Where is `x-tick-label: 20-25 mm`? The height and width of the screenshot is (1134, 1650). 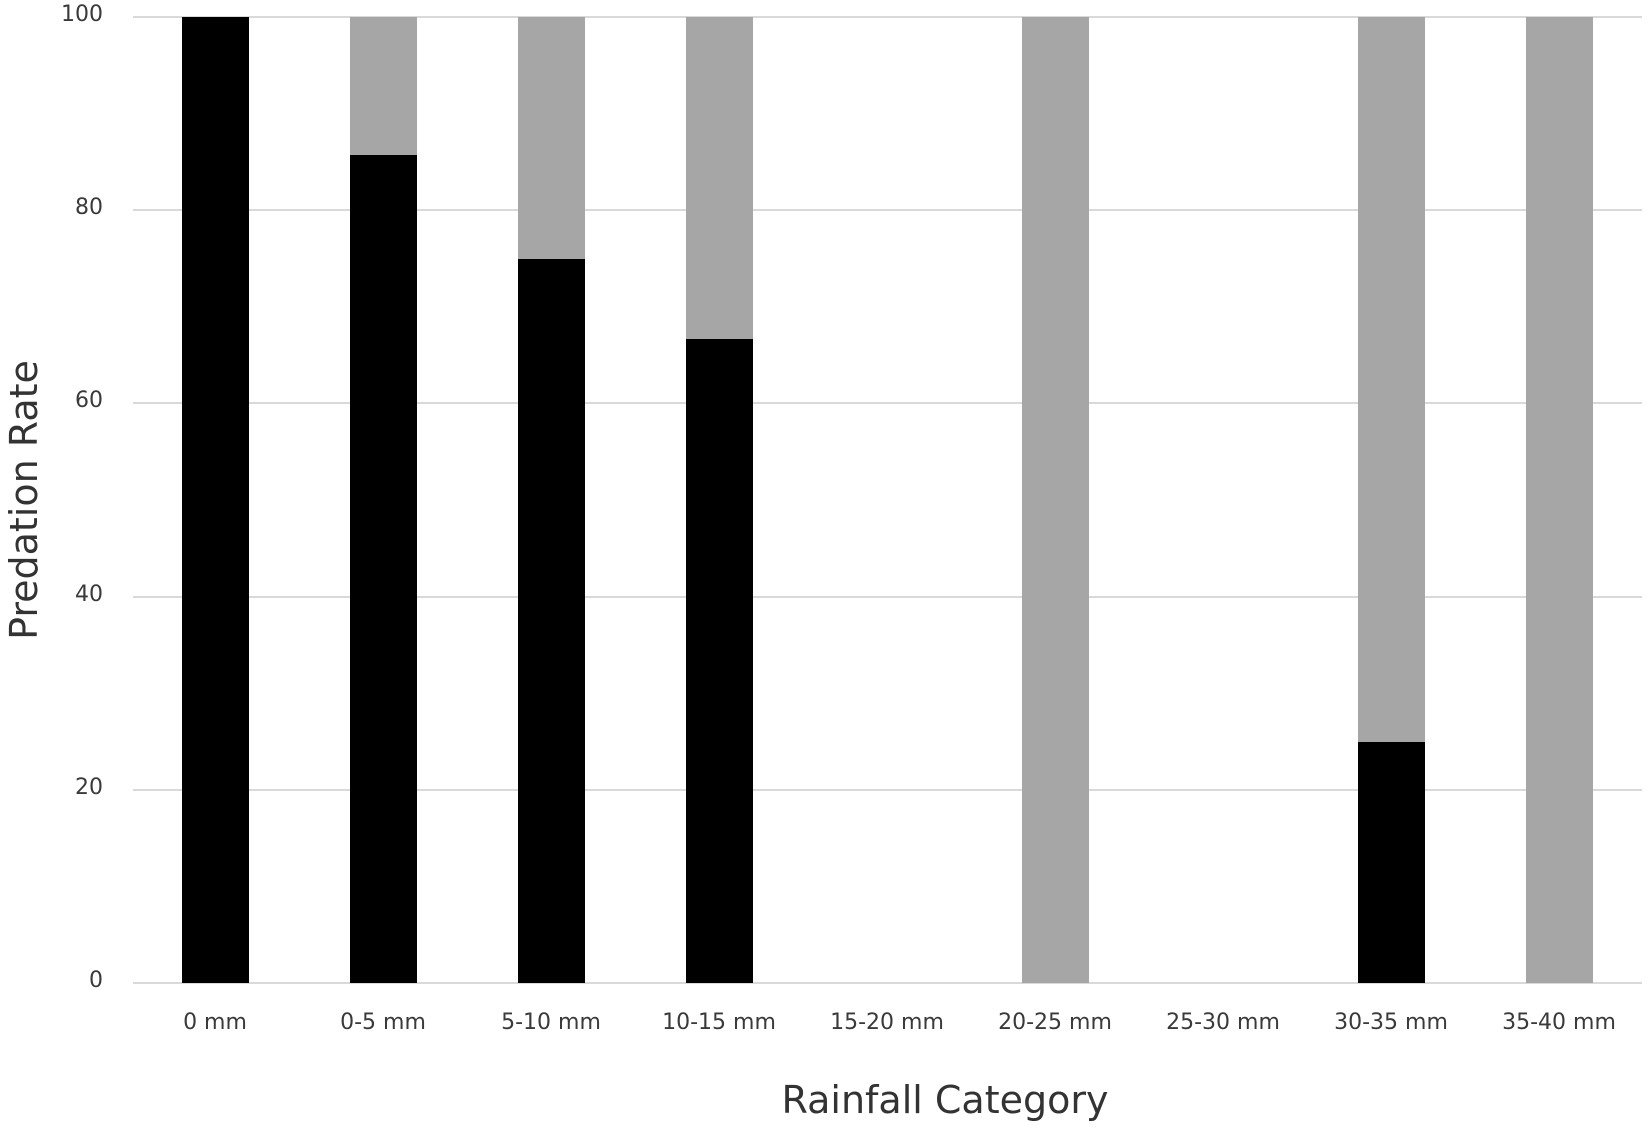
x-tick-label: 20-25 mm is located at coordinates (1055, 1022).